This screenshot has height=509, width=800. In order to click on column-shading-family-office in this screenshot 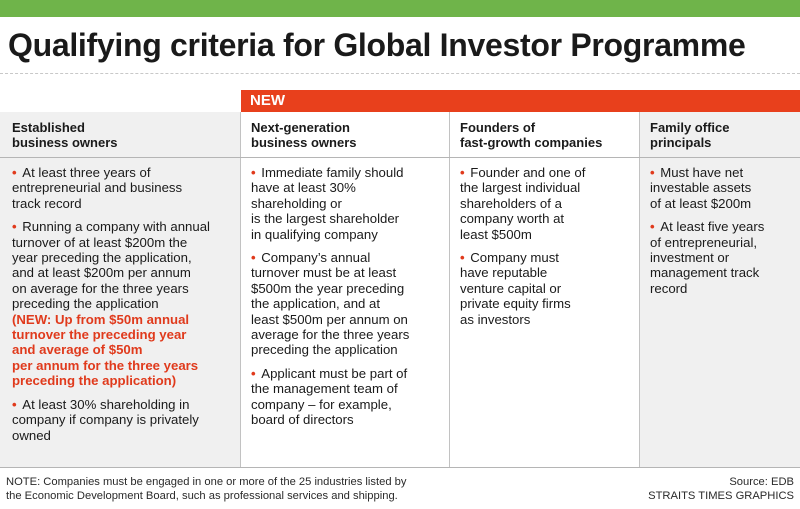, I will do `click(719, 289)`.